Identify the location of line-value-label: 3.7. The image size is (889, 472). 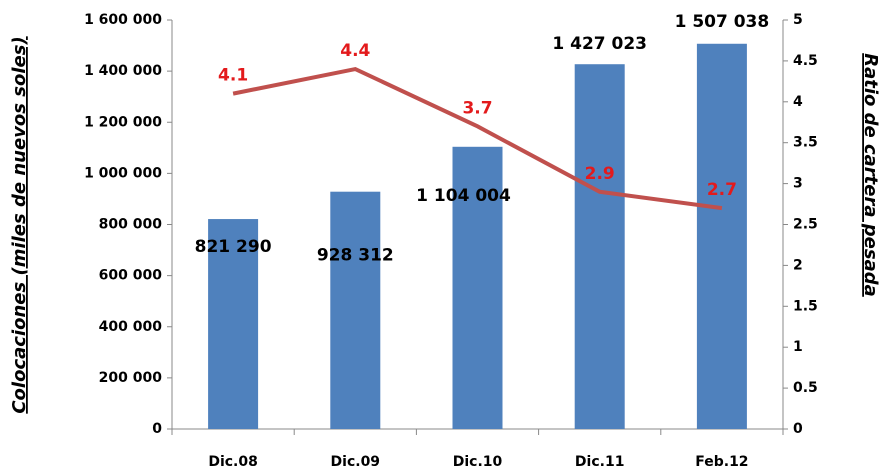
(477, 108).